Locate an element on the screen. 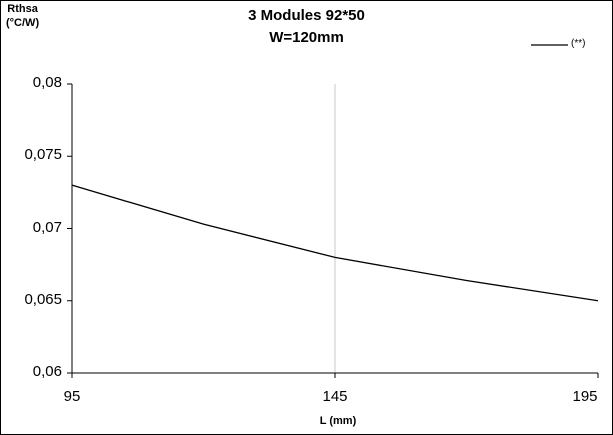 Image resolution: width=613 pixels, height=435 pixels. x-tick-label-1: 145 is located at coordinates (335, 396).